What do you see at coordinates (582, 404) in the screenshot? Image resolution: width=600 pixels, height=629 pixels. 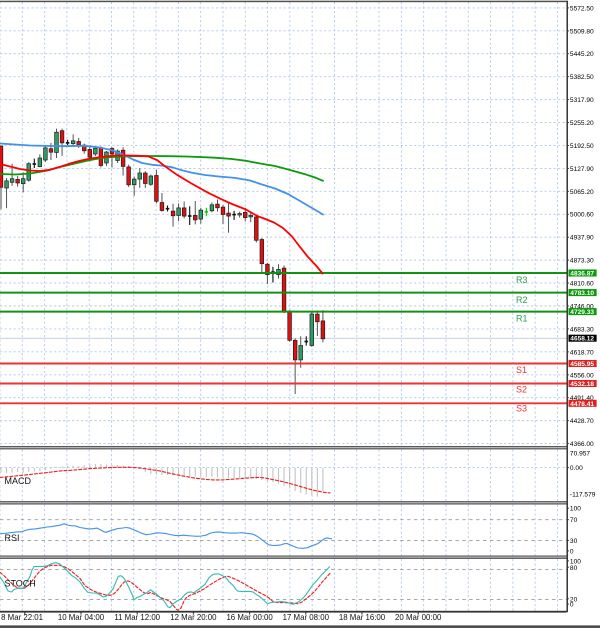 I see `svg-text: 4478.41` at bounding box center [582, 404].